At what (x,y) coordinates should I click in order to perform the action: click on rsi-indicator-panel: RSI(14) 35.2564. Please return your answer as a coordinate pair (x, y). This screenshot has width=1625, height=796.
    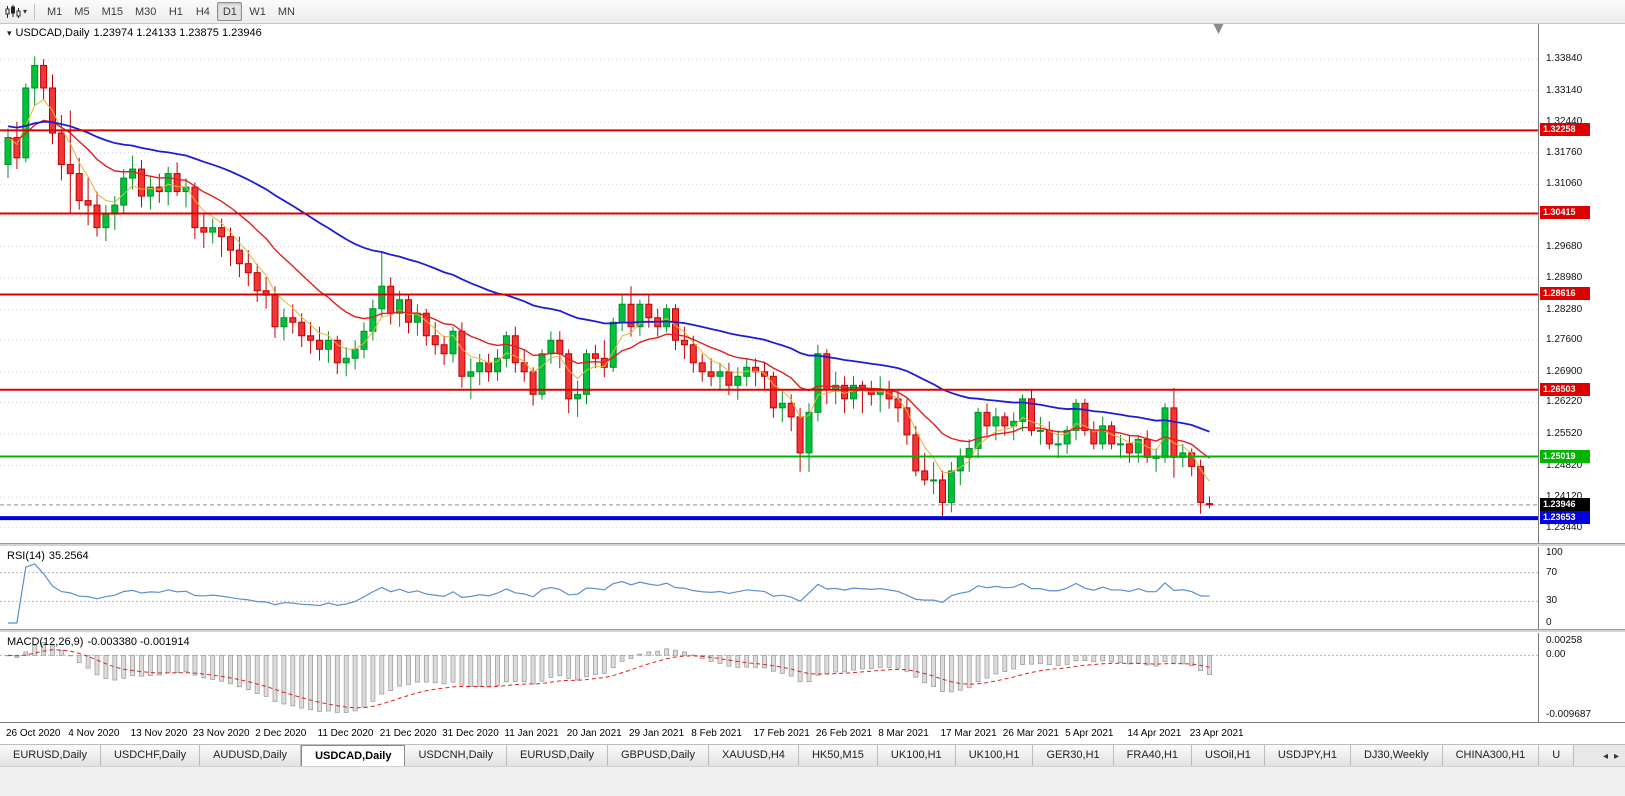
    Looking at the image, I should click on (769, 588).